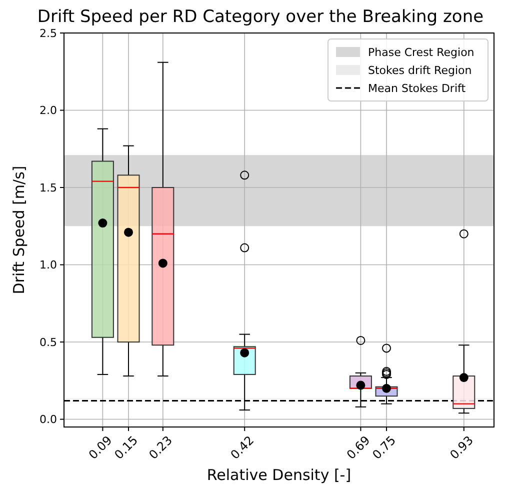 Image resolution: width=527 pixels, height=492 pixels. Describe the element at coordinates (421, 52) in the screenshot. I see `legend-label: Phase Crest Region` at that location.